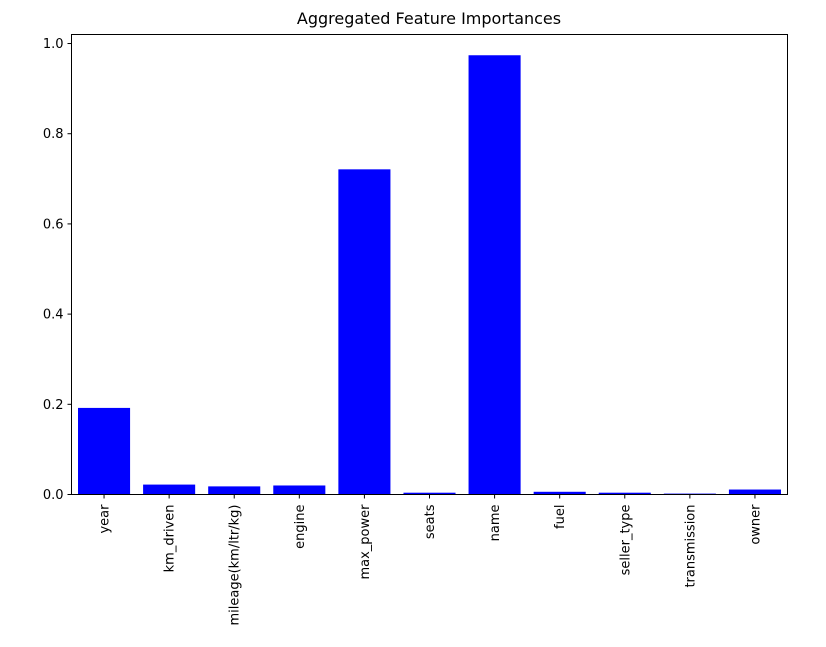 The width and height of the screenshot is (826, 647). I want to click on bar-owner, so click(754, 492).